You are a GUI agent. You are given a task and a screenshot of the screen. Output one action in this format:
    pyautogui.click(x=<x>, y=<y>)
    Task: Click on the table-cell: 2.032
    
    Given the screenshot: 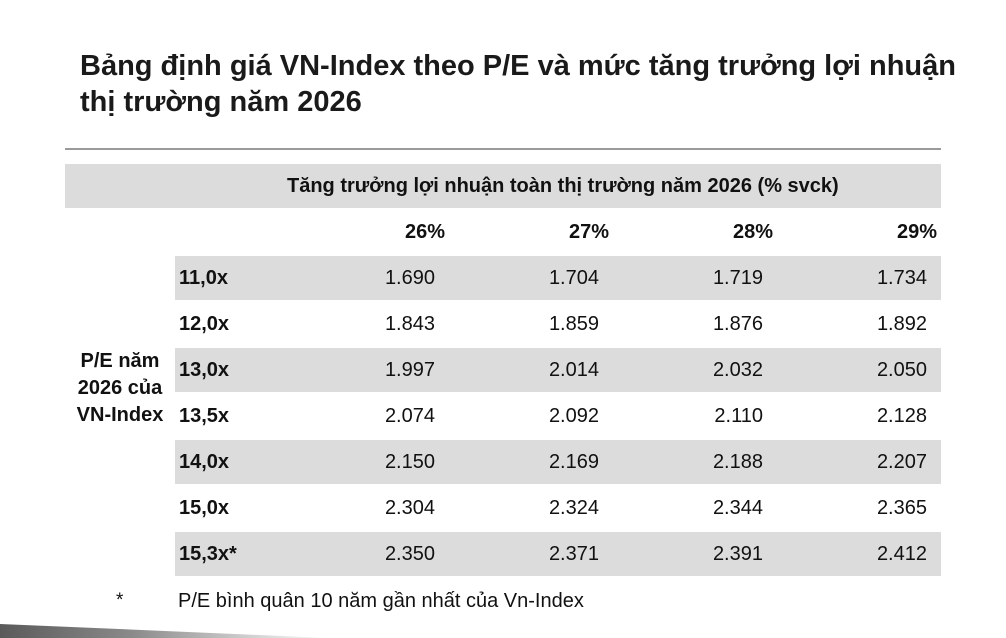 What is the action you would take?
    pyautogui.click(x=737, y=370)
    